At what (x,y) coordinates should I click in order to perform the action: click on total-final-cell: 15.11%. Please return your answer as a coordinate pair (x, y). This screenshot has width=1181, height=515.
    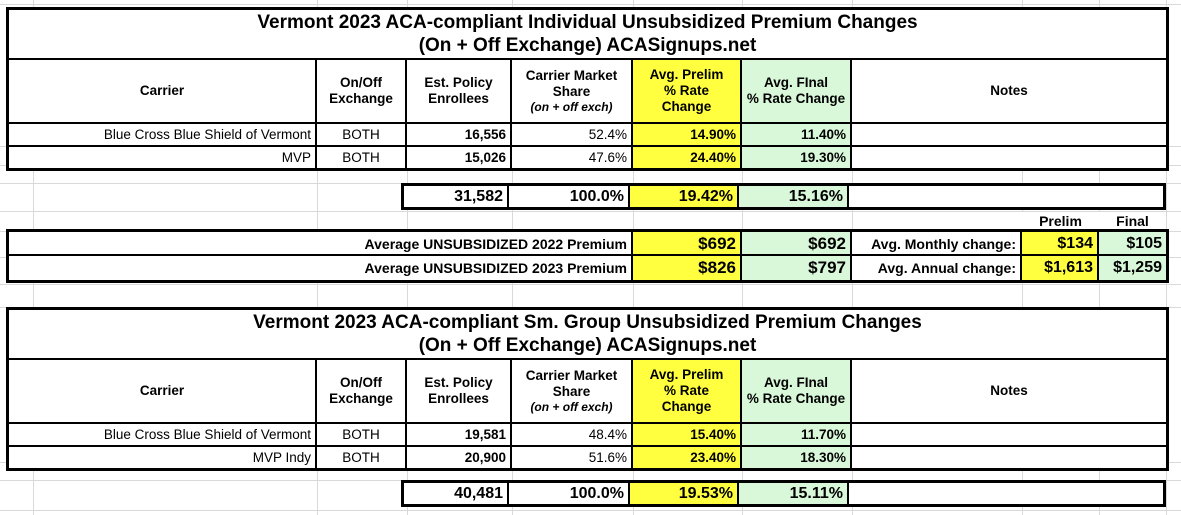
    Looking at the image, I should click on (794, 493).